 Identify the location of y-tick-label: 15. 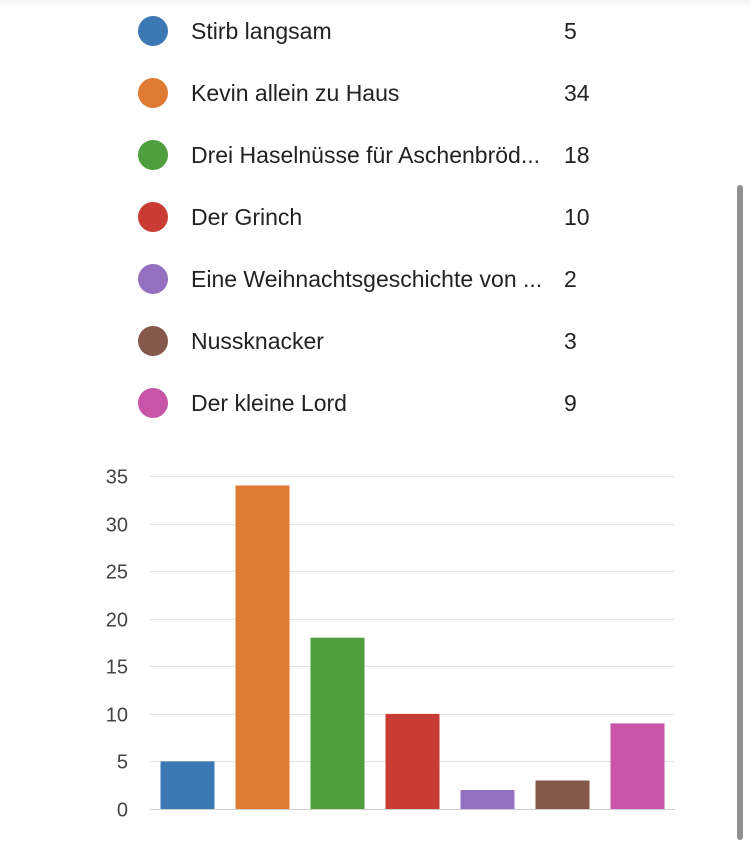
(117, 668).